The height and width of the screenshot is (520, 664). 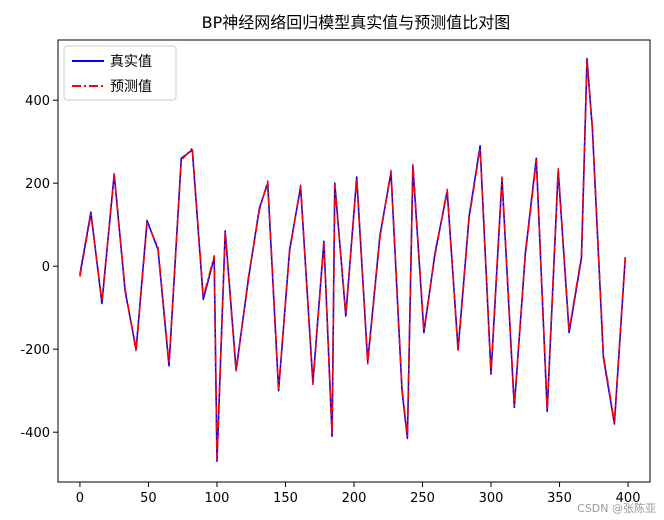 I want to click on x-tick-label: 50, so click(x=148, y=498).